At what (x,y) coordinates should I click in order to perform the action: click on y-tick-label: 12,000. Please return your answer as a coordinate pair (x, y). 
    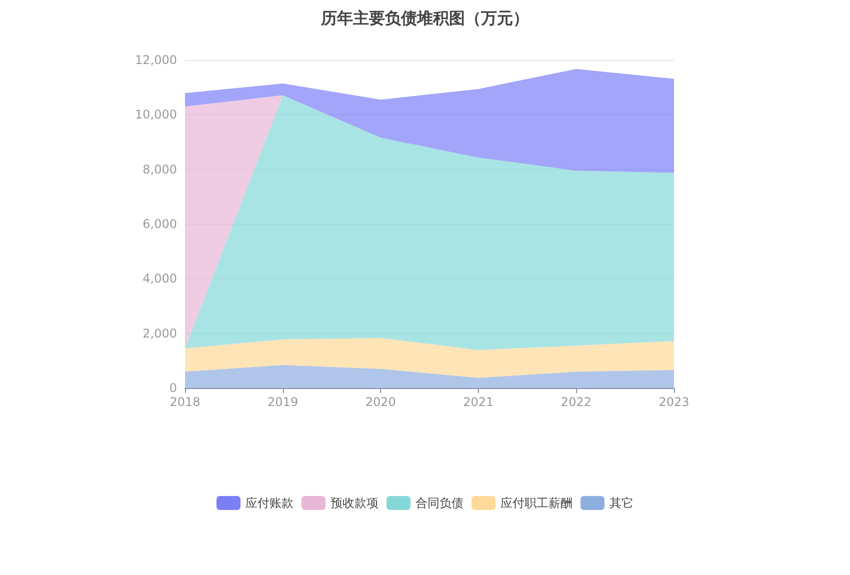
    Looking at the image, I should click on (156, 60).